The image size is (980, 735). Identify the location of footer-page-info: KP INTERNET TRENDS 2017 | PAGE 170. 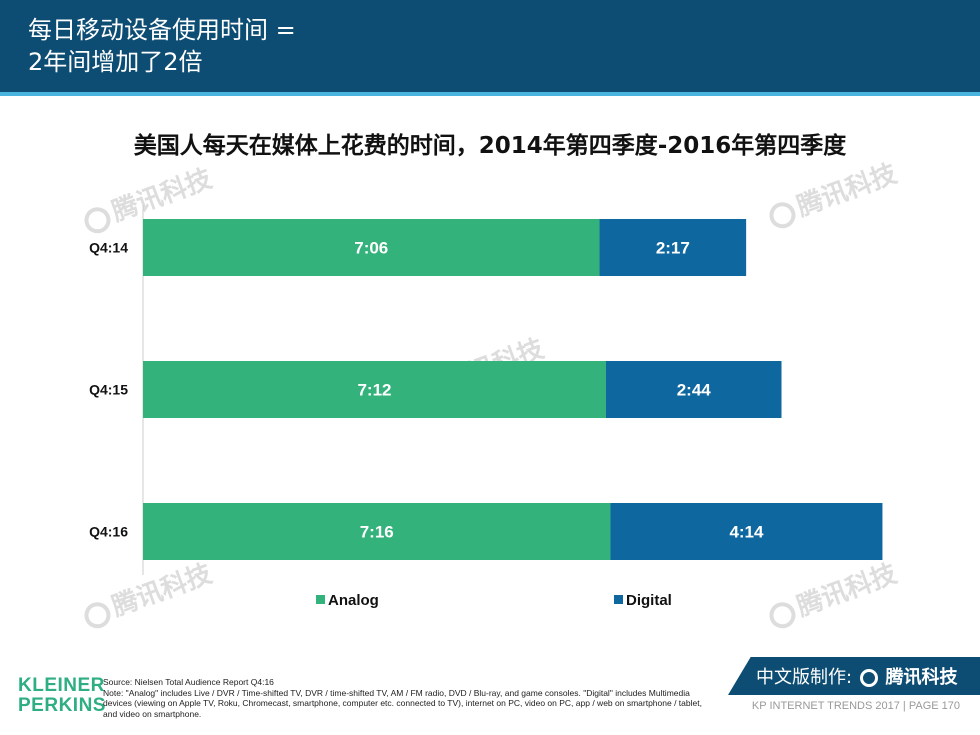
(855, 706).